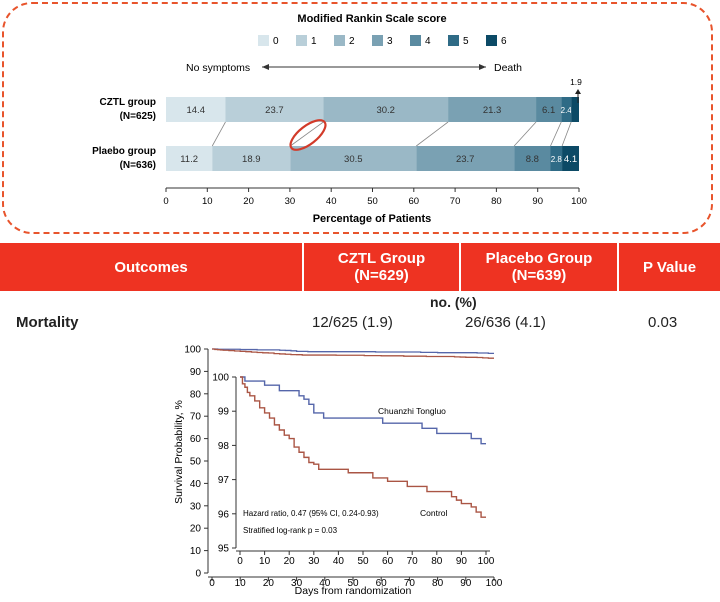 This screenshot has width=720, height=602. Describe the element at coordinates (532, 159) in the screenshot. I see `bar-value-label: 8.8` at that location.